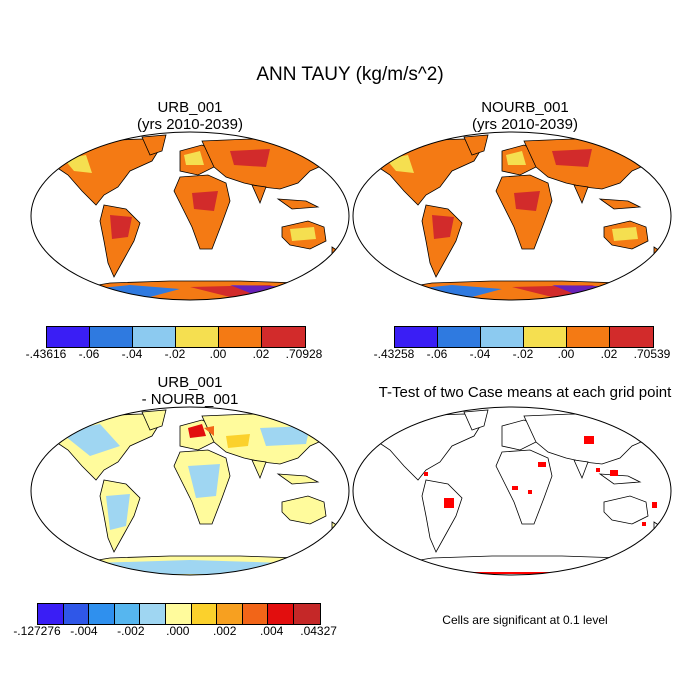 This screenshot has height=700, width=700. Describe the element at coordinates (525, 124) in the screenshot. I see `panel-2-subtitle: (yrs 2010-2039)` at that location.